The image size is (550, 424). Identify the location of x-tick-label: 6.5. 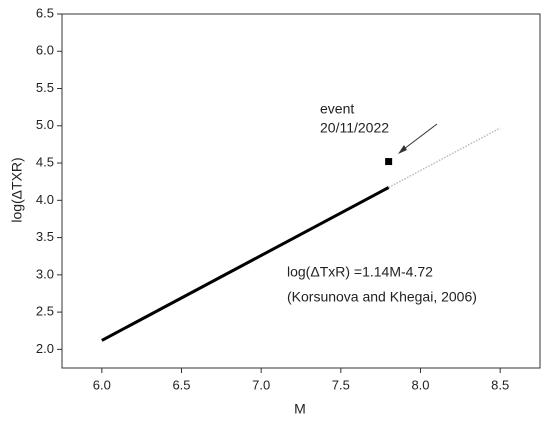
(181, 384).